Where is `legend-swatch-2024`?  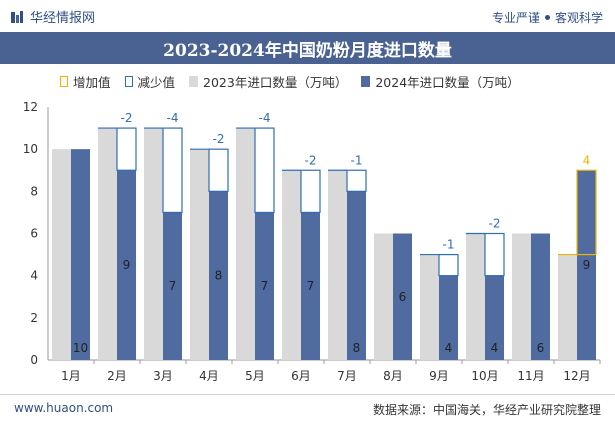 legend-swatch-2024 is located at coordinates (366, 81).